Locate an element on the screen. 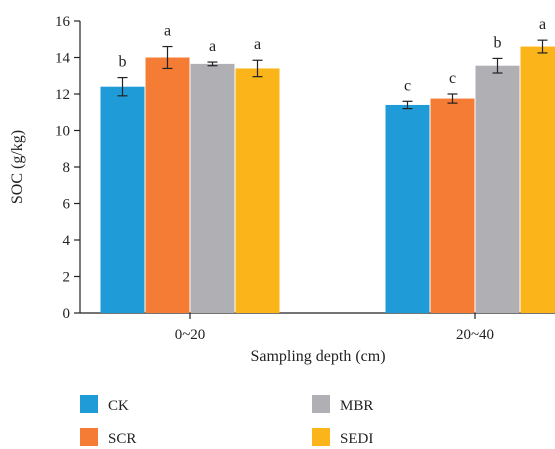 The width and height of the screenshot is (555, 449). legend-label: CK is located at coordinates (118, 406).